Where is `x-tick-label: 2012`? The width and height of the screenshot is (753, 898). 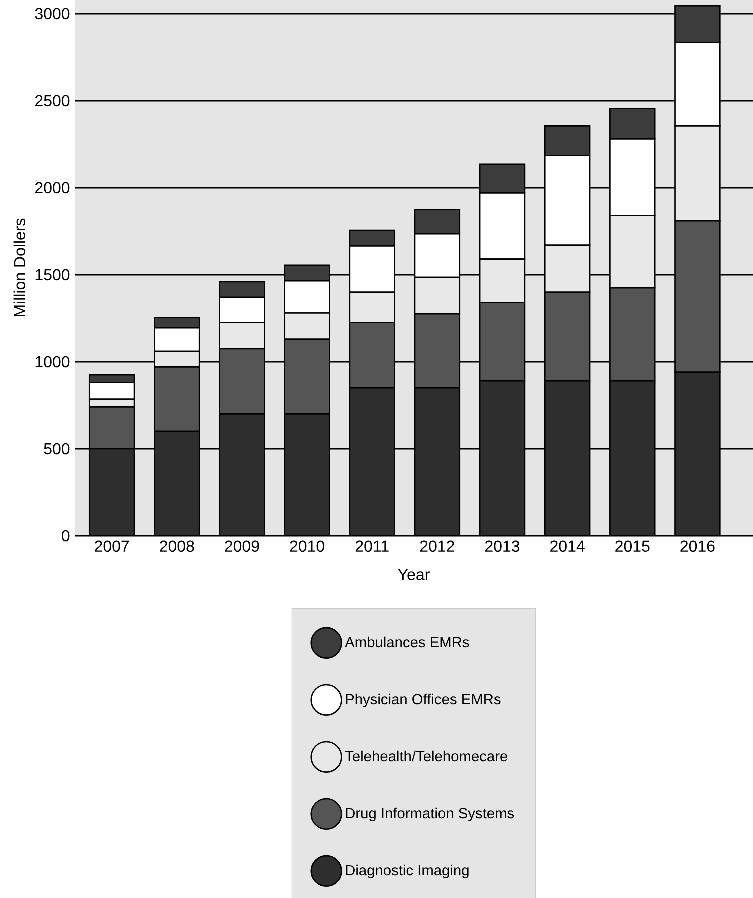 x-tick-label: 2012 is located at coordinates (437, 546).